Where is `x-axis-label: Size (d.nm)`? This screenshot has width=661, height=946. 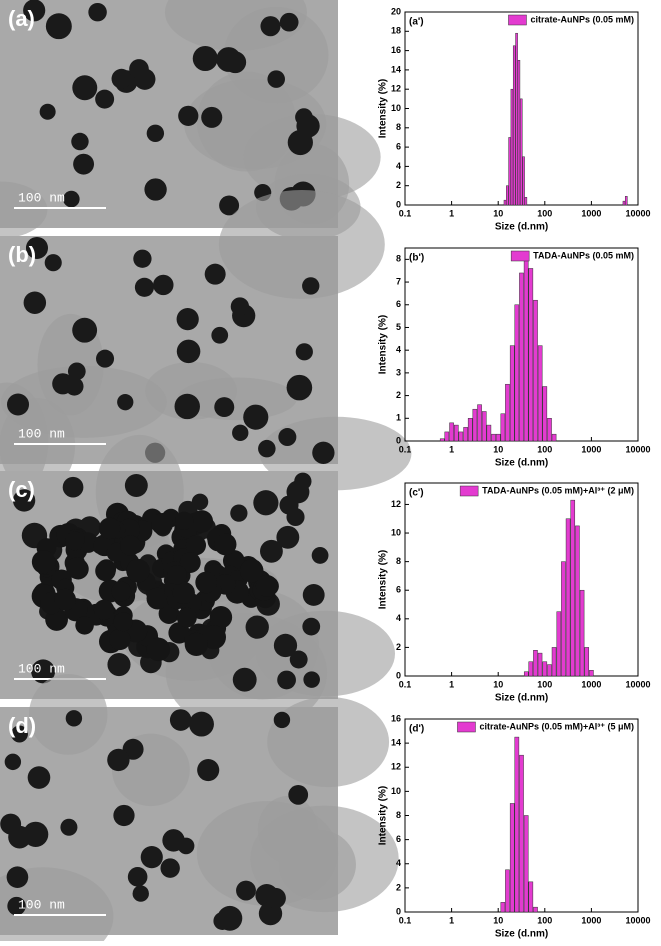 x-axis-label: Size (d.nm) is located at coordinates (521, 227).